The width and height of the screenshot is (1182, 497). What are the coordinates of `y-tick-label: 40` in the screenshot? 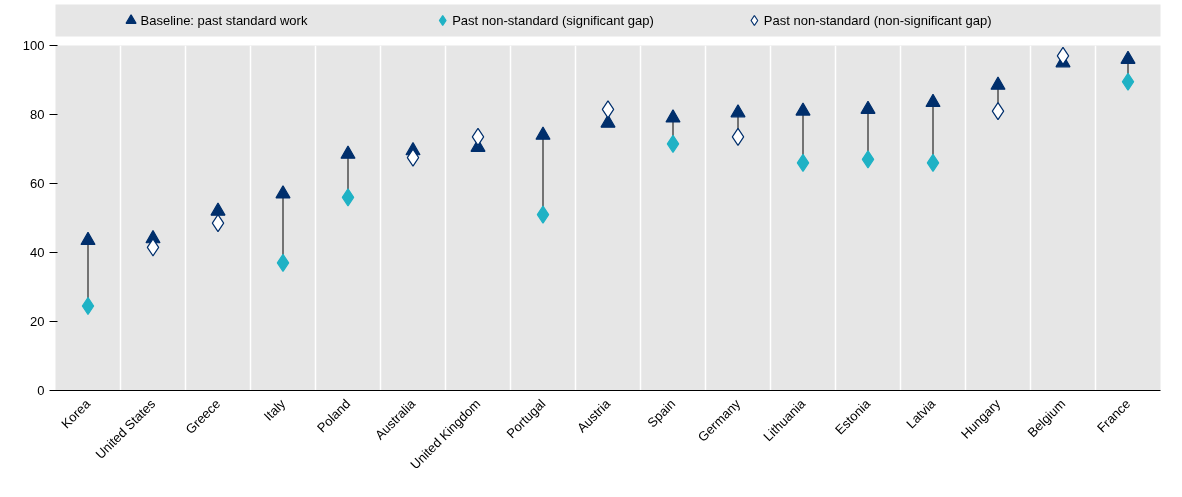 It's located at (37, 252).